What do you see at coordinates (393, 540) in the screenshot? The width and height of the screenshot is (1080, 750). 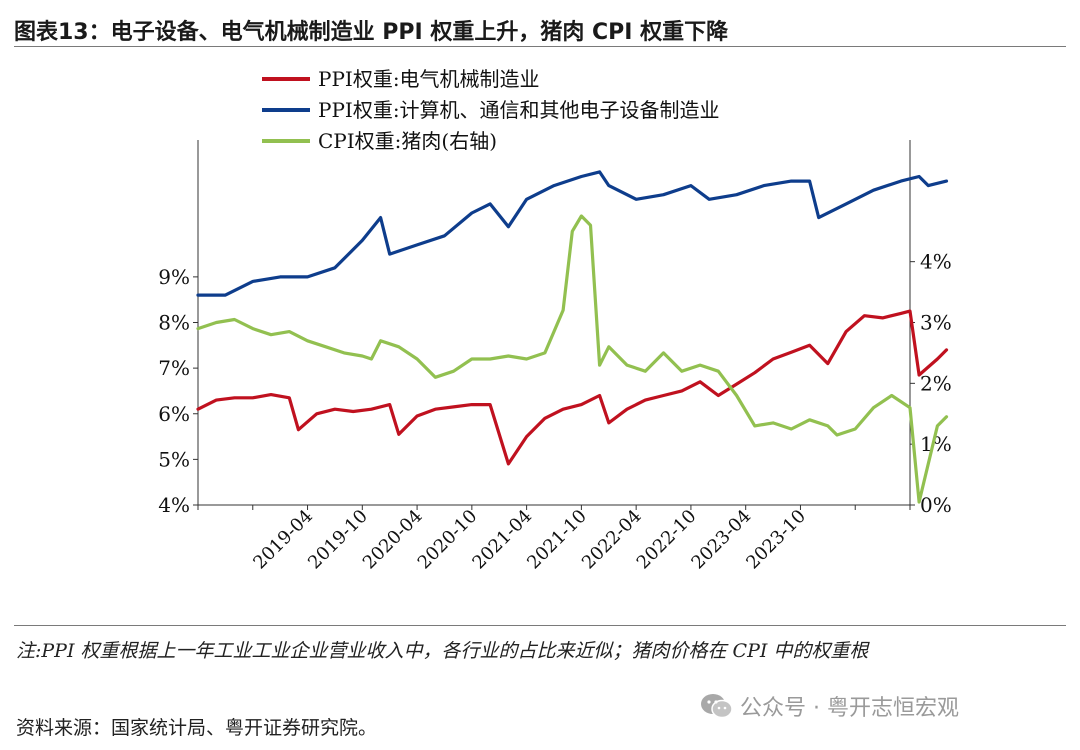 I see `x-tick-label: 2020-04` at bounding box center [393, 540].